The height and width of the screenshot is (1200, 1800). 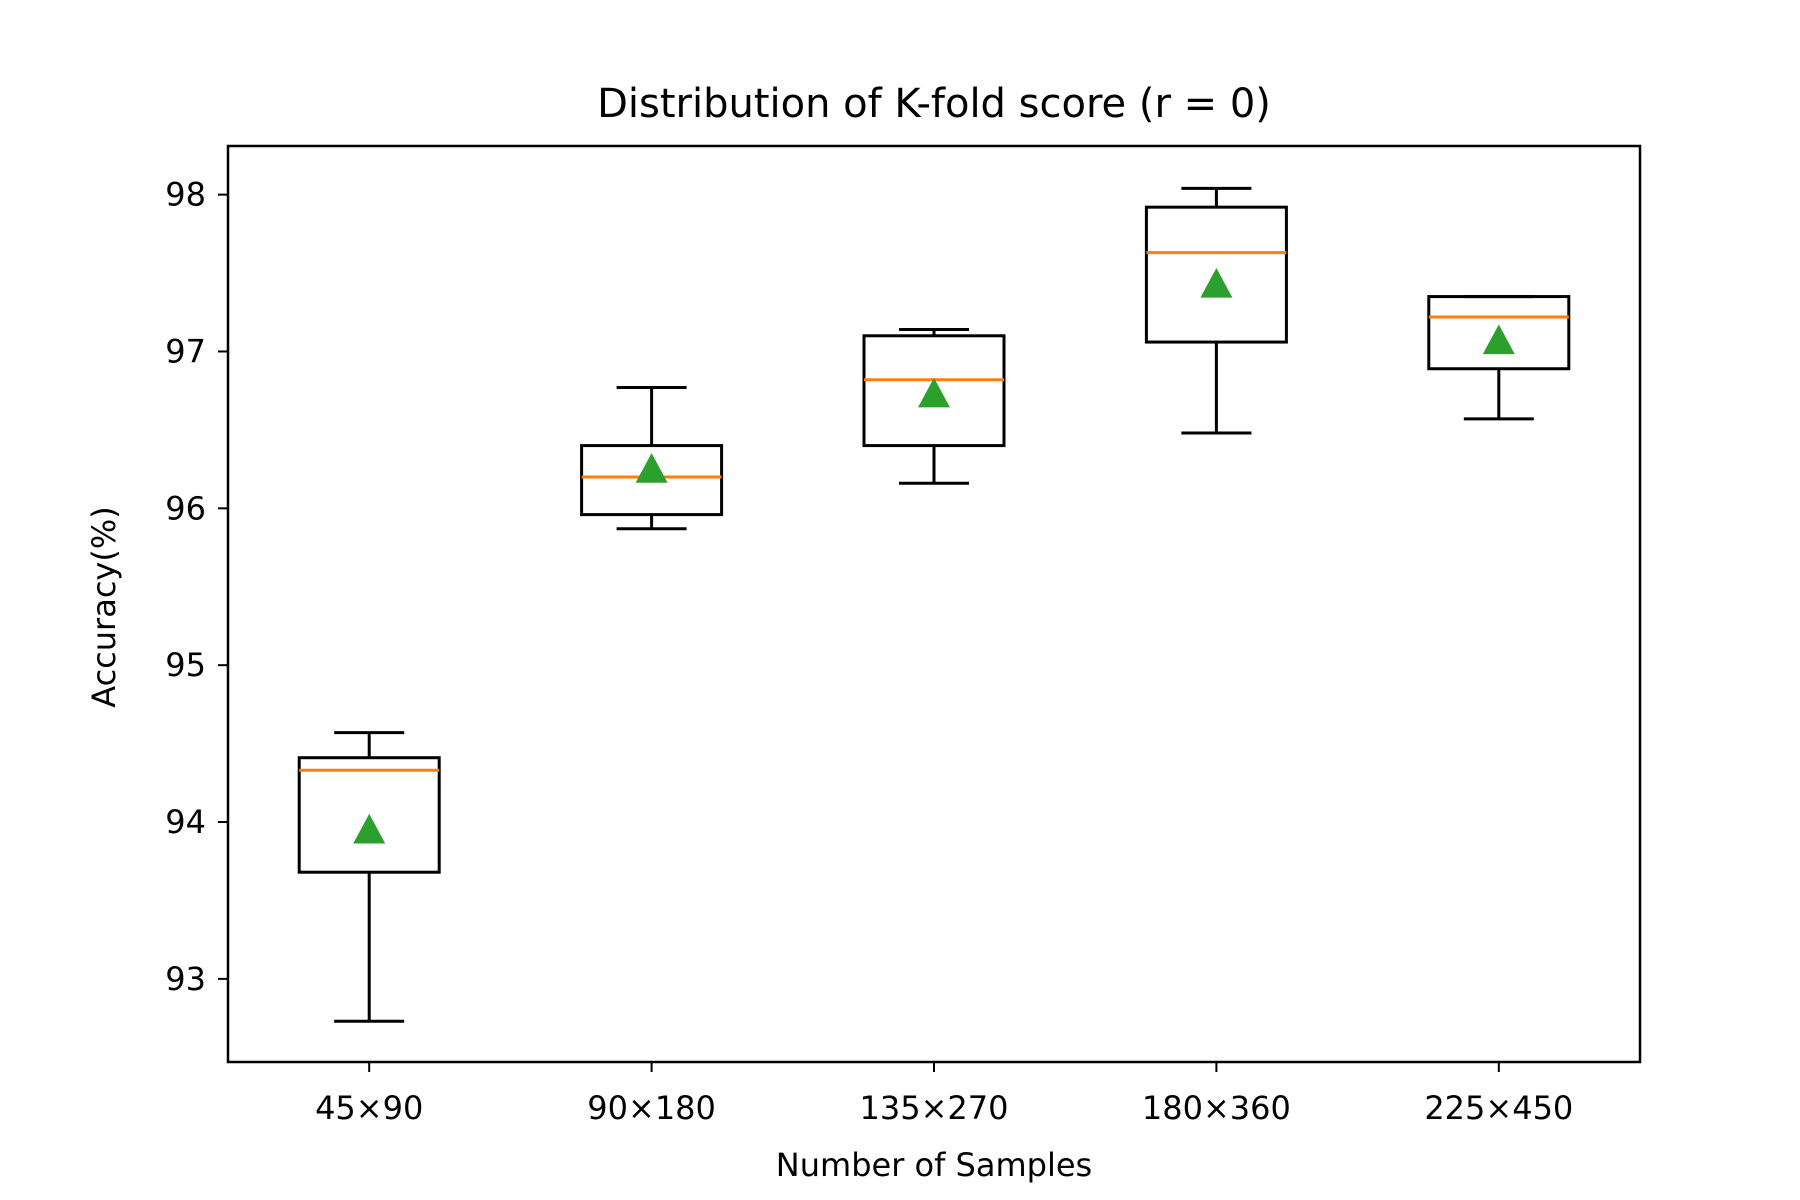 What do you see at coordinates (651, 1108) in the screenshot?
I see `x-tick-label-2: 90×180` at bounding box center [651, 1108].